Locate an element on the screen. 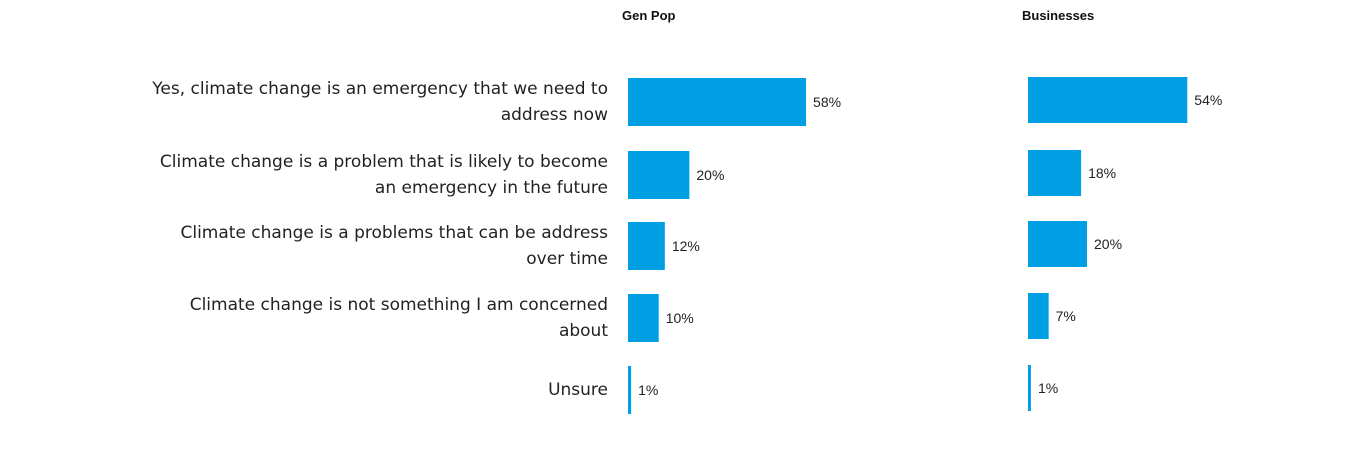 The height and width of the screenshot is (457, 1365). category-label-line: about is located at coordinates (583, 331).